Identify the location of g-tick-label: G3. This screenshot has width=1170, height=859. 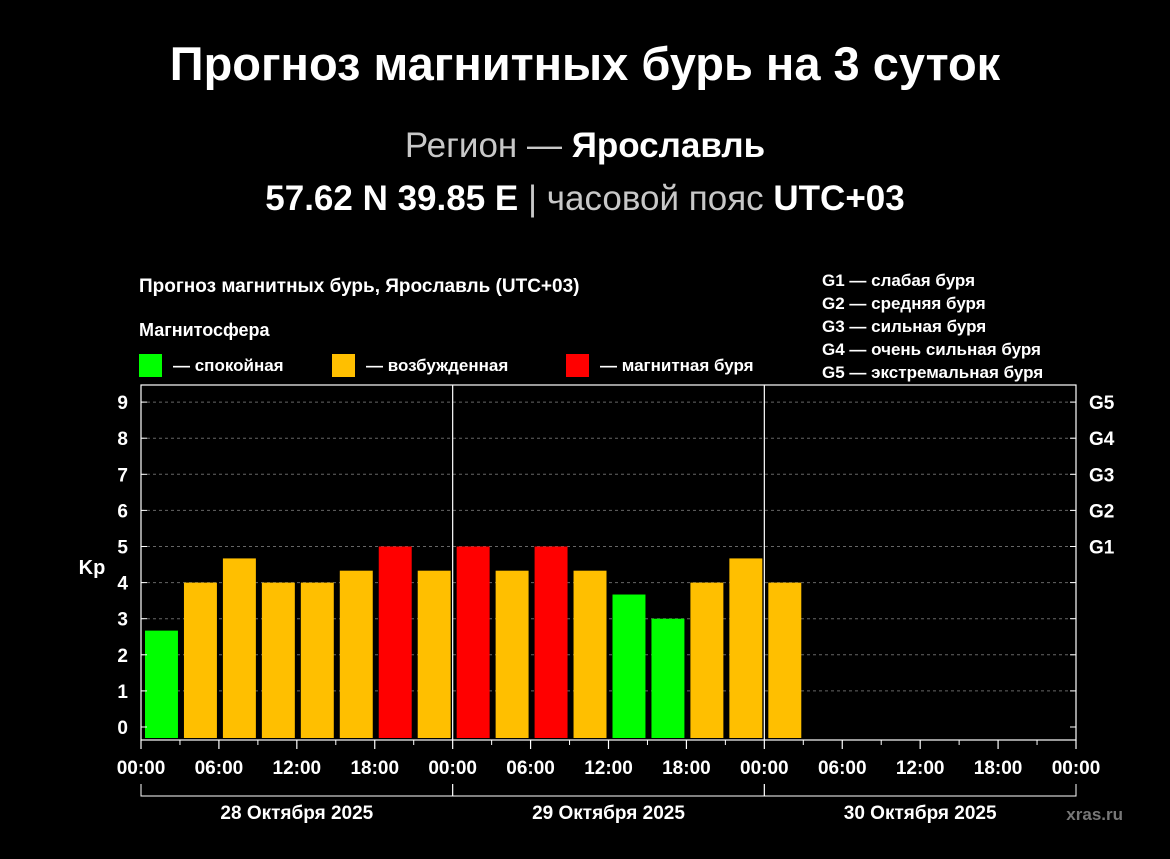
(1101, 475).